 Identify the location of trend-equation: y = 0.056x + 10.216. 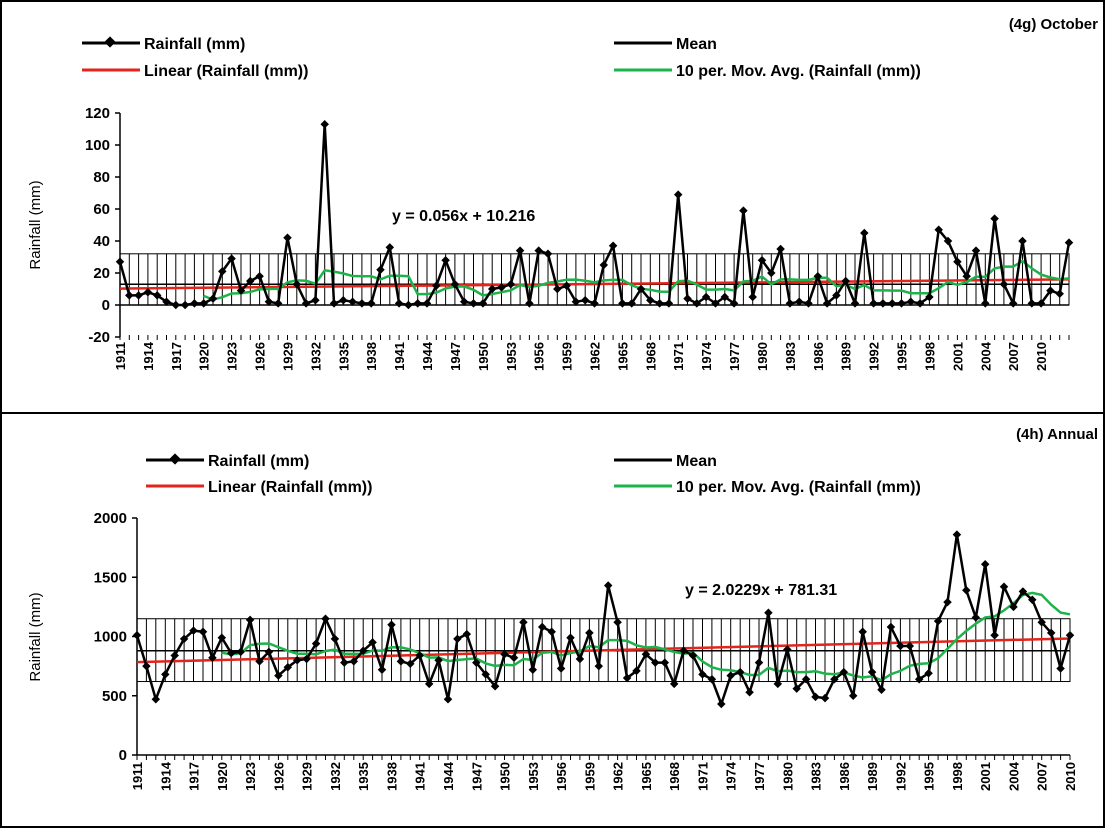
(463, 216).